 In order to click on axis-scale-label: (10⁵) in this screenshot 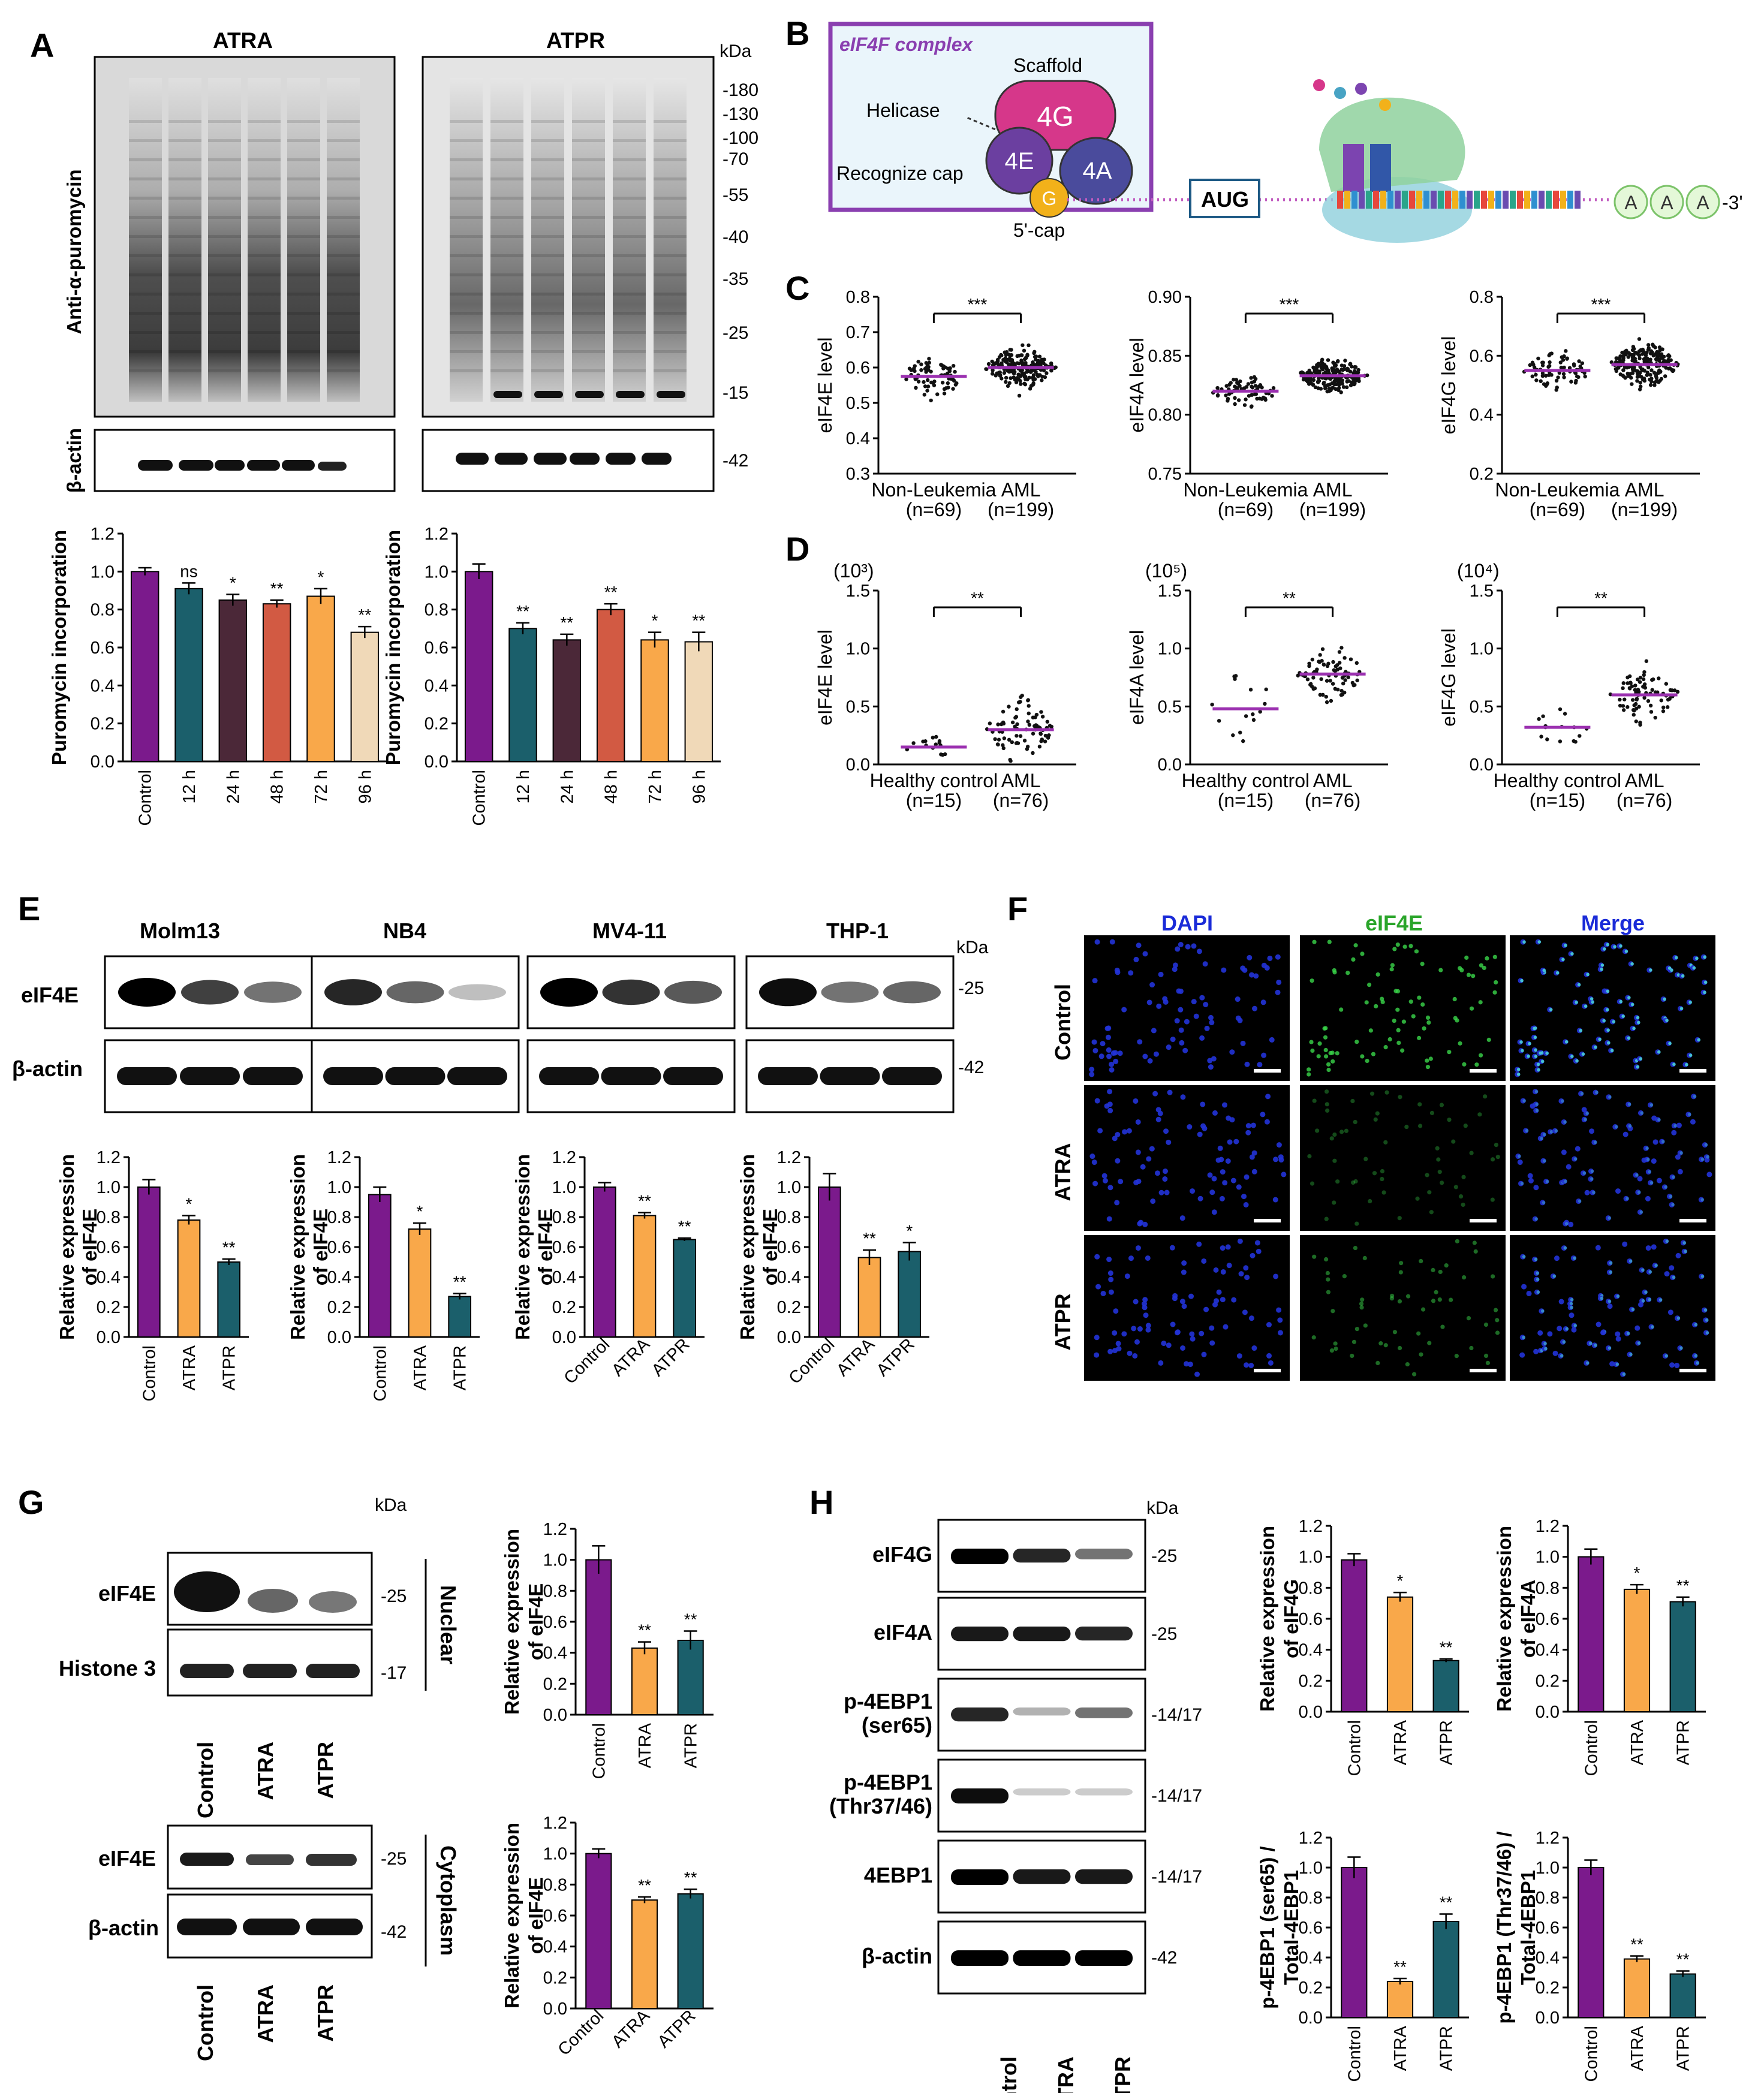, I will do `click(1166, 571)`.